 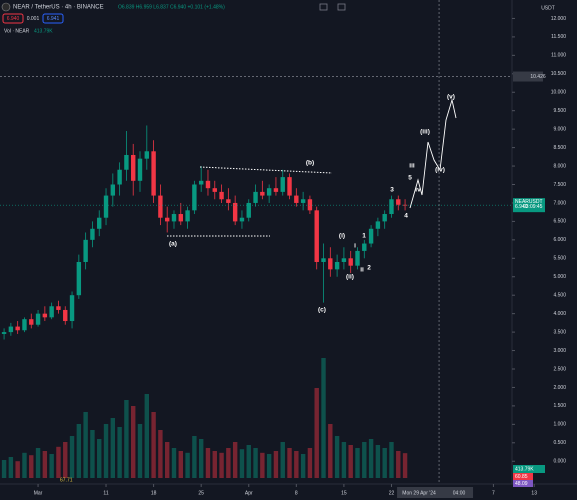 What do you see at coordinates (459, 493) in the screenshot?
I see `crosshair-time: 04:00` at bounding box center [459, 493].